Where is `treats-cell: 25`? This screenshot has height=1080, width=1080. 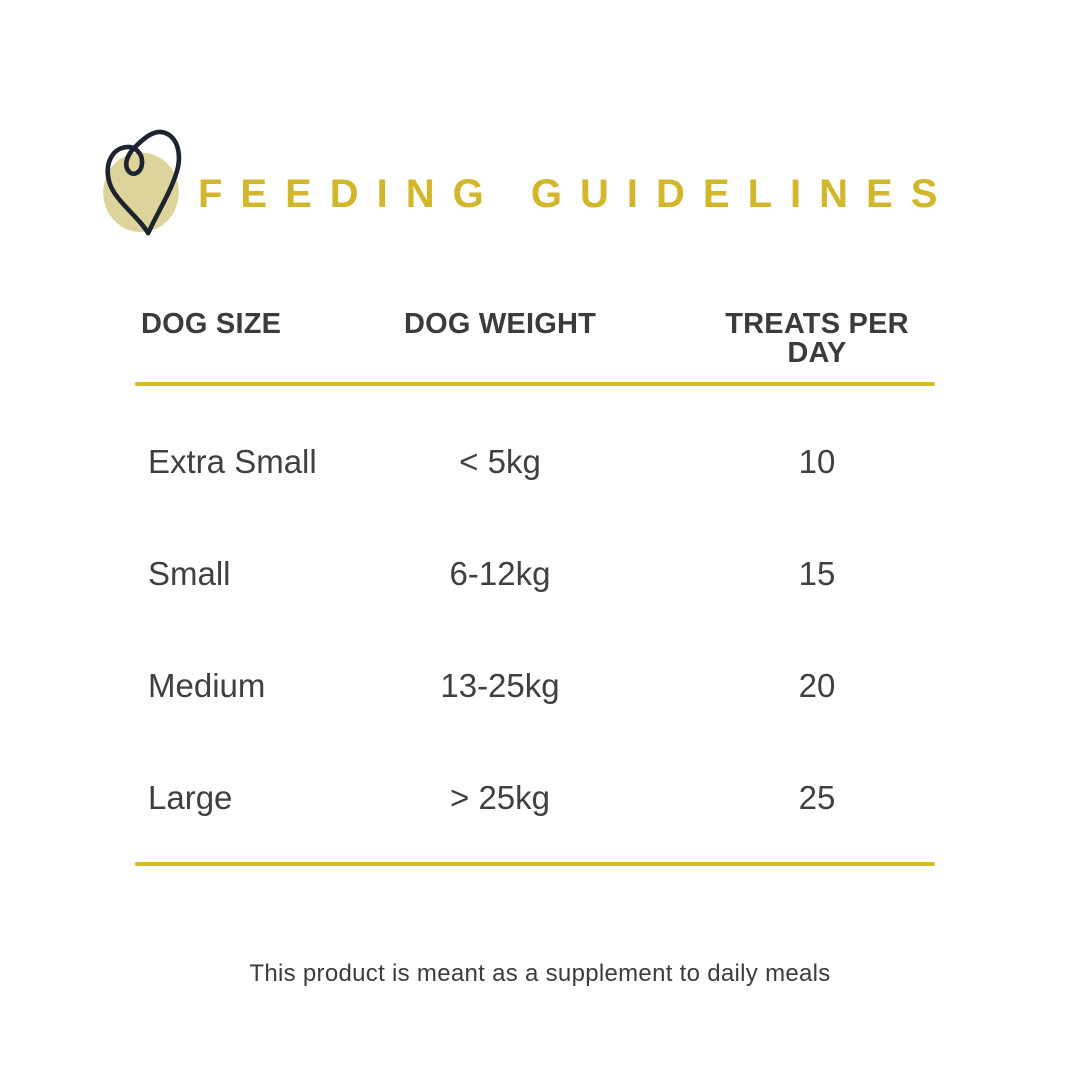
treats-cell: 25 is located at coordinates (817, 797).